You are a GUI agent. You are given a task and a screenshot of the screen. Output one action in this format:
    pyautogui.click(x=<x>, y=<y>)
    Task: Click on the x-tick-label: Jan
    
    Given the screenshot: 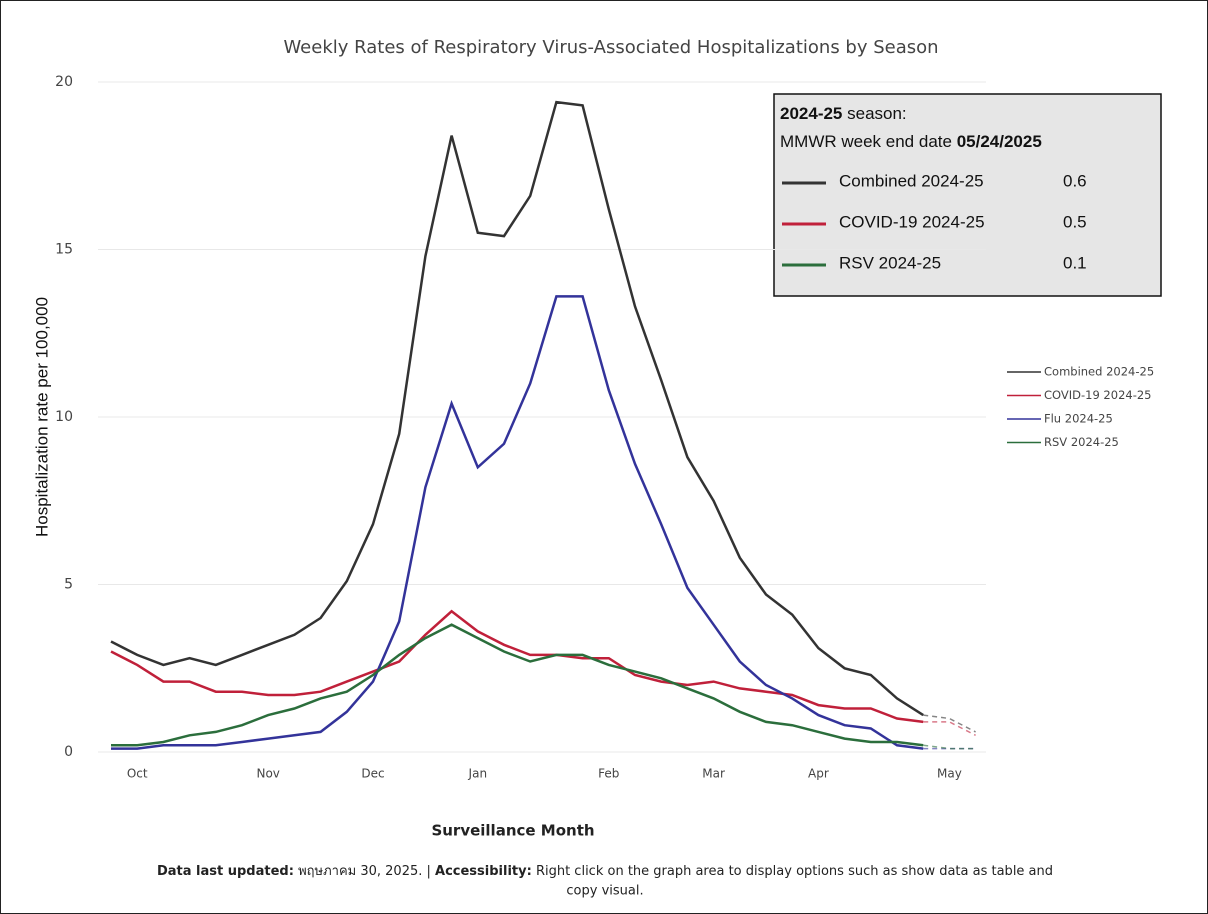 What is the action you would take?
    pyautogui.click(x=478, y=774)
    